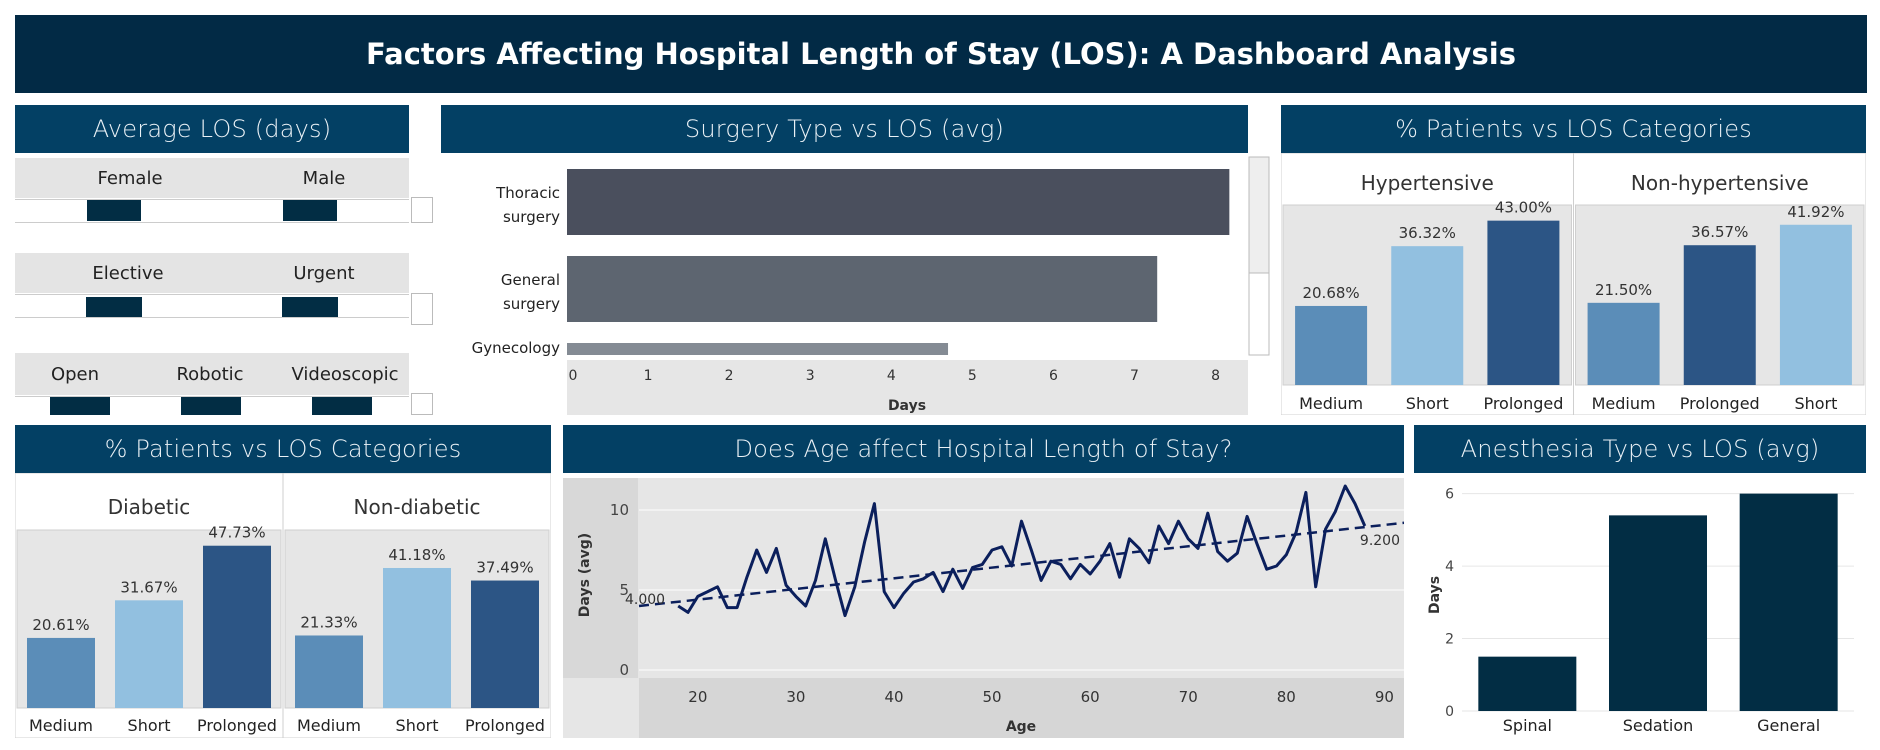 The height and width of the screenshot is (750, 1880). What do you see at coordinates (504, 568) in the screenshot?
I see `bar-value-label: 37.49%` at bounding box center [504, 568].